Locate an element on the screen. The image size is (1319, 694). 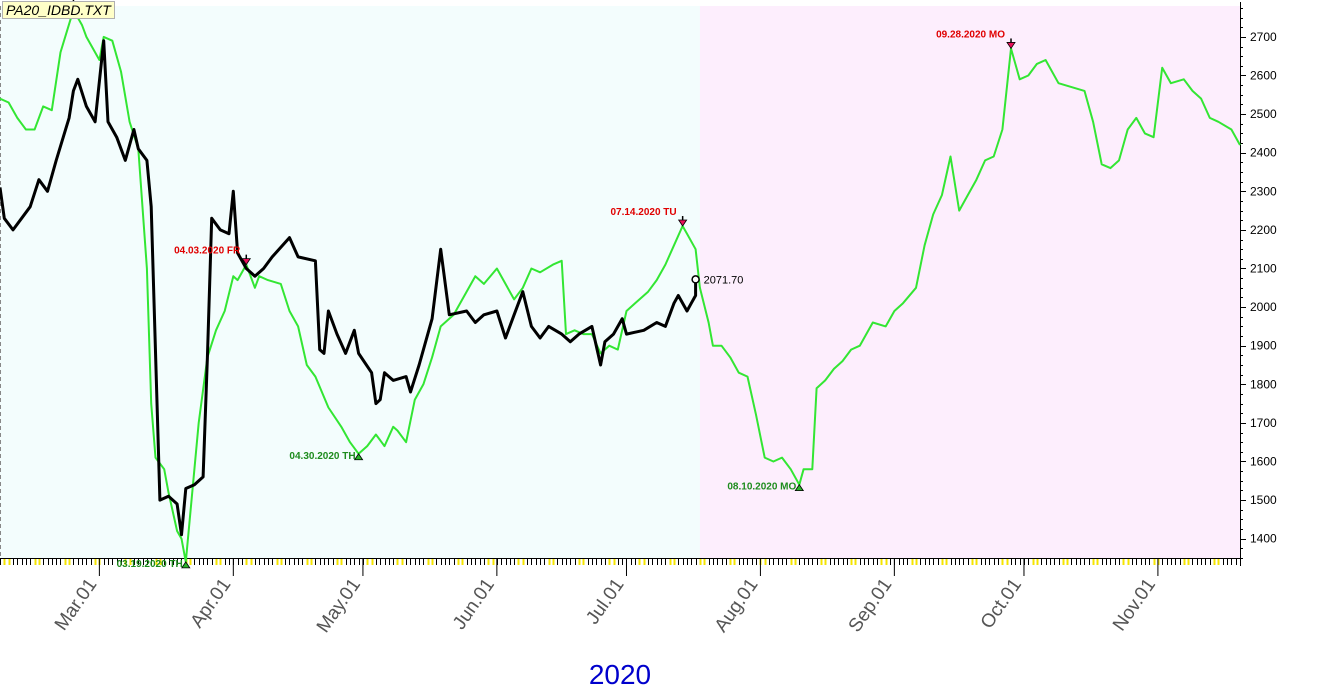
y-tick-label: 1400 is located at coordinates (1263, 539).